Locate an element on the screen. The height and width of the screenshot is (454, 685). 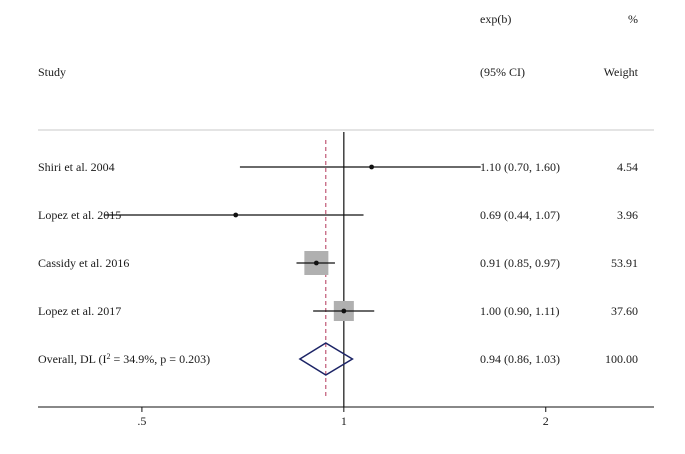
ci-text: 1.10 (0.70, 1.60) is located at coordinates (520, 167).